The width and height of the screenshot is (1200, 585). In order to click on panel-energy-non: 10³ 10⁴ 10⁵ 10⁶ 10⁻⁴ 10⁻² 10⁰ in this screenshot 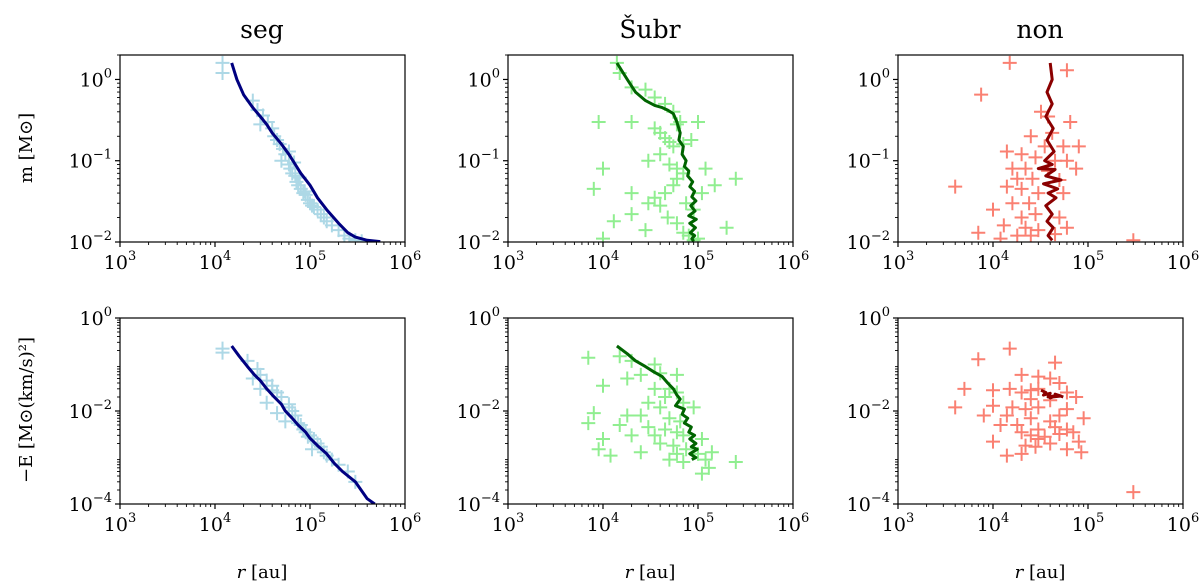, I will do `click(1023, 420)`.